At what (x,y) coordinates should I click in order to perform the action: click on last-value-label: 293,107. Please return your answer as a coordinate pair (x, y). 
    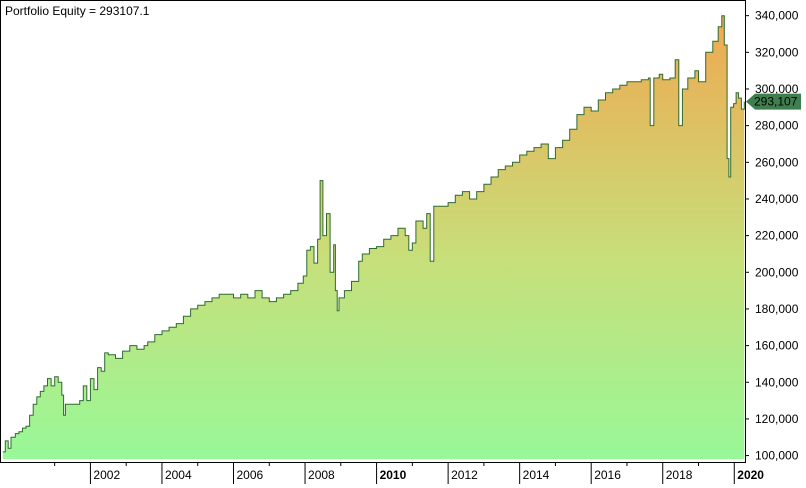
    Looking at the image, I should click on (776, 102).